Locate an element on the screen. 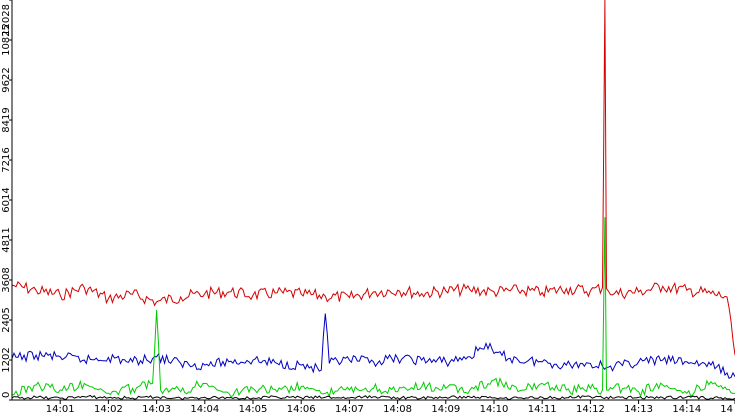 The height and width of the screenshot is (415, 735). x-tick-label: 14:01 is located at coordinates (60, 409).